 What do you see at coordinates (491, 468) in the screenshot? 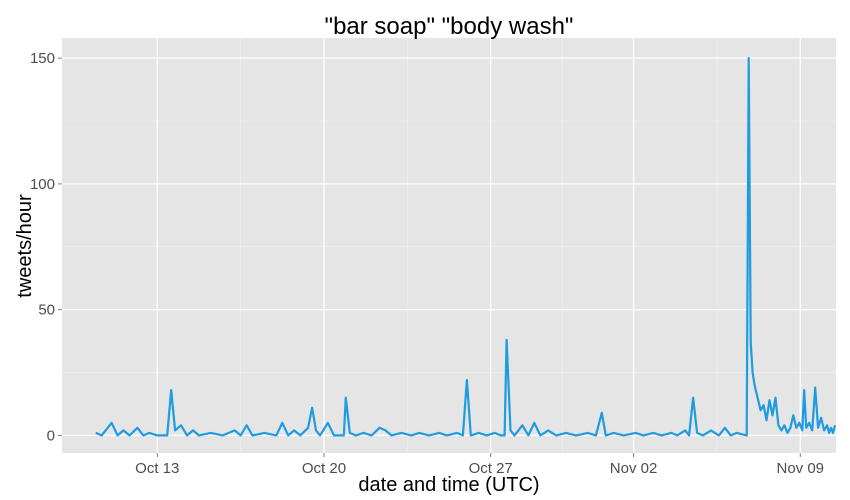
I see `x-tick-label: Oct 27` at bounding box center [491, 468].